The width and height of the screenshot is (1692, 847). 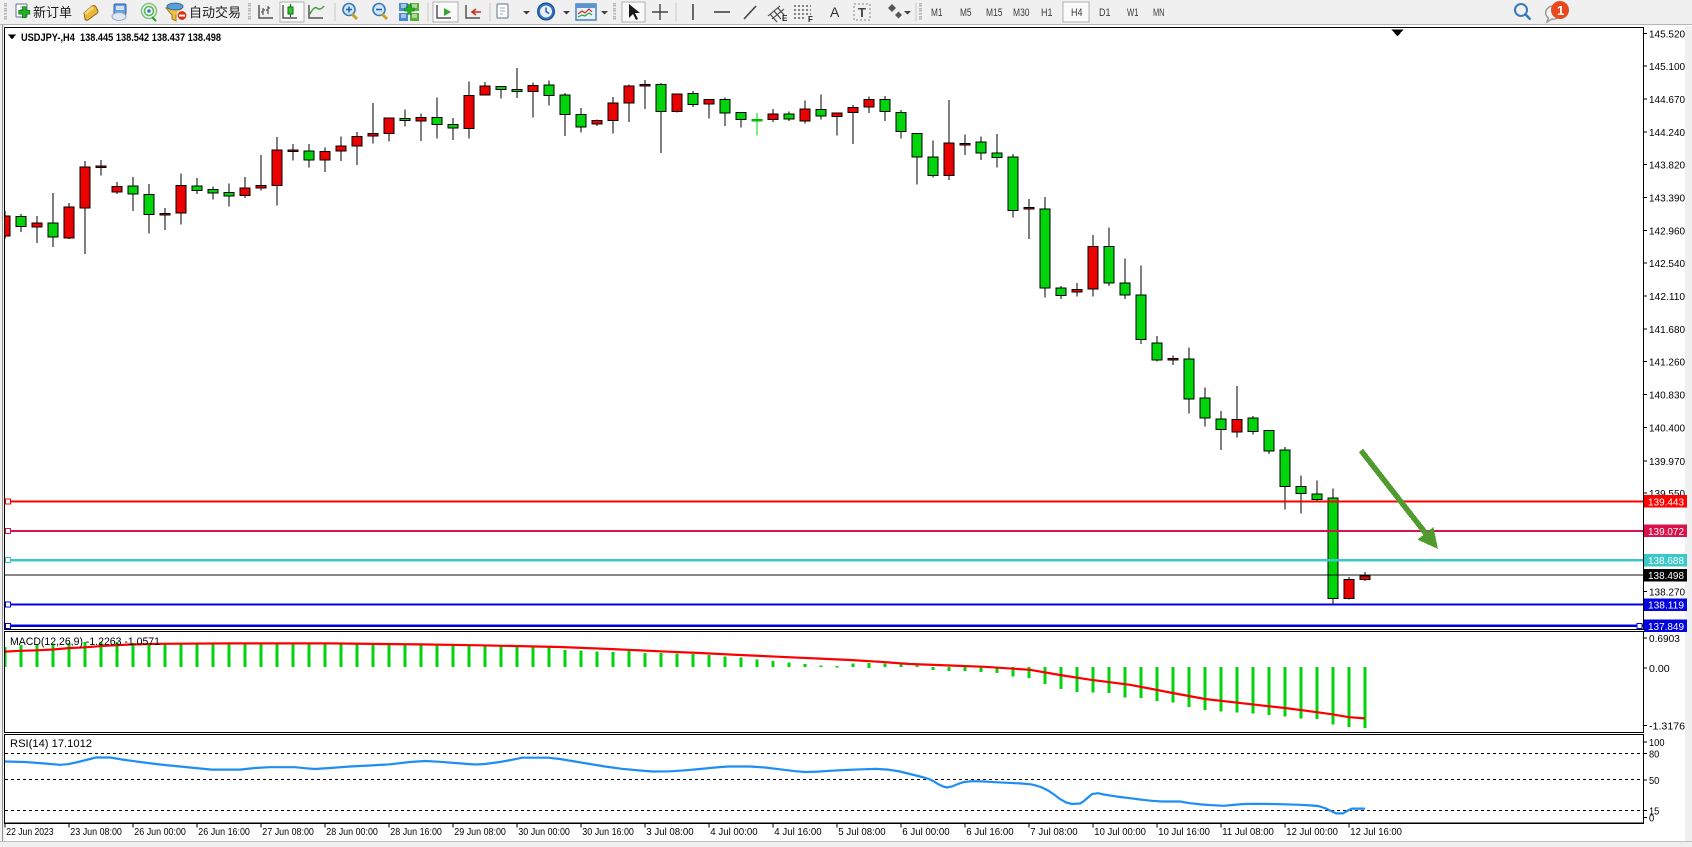 I want to click on svg-text: 1, so click(x=1560, y=10).